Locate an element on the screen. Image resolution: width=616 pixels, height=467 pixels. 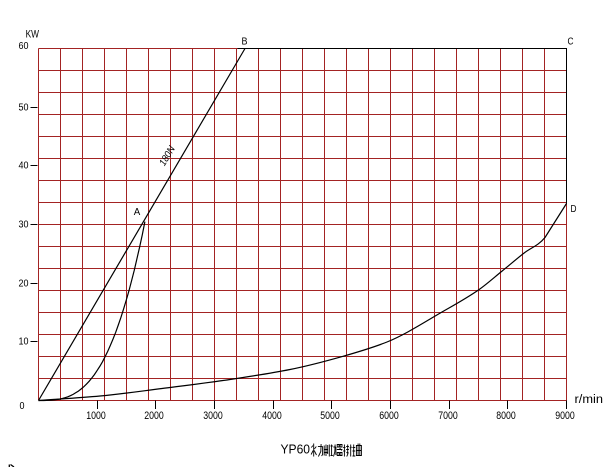
svg-text: 5000 is located at coordinates (330, 416).